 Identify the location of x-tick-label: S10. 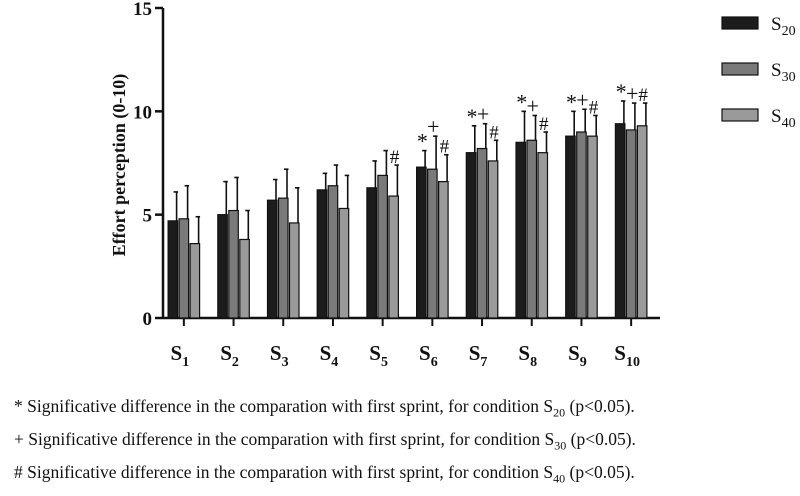
(627, 355).